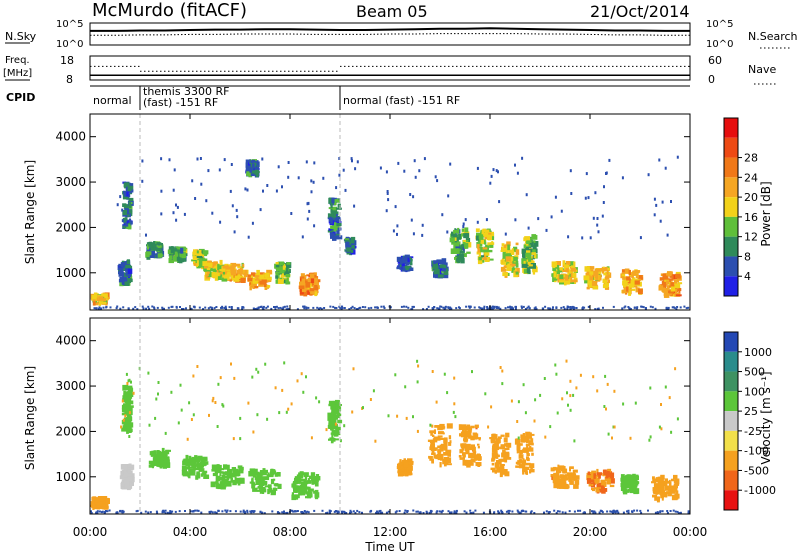 The height and width of the screenshot is (554, 800). I want to click on power-yticks-label-3: 4000, so click(70, 137).